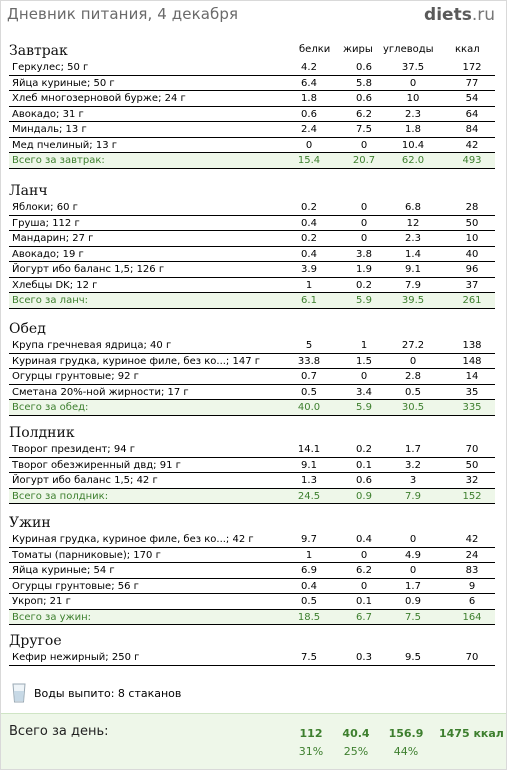 This screenshot has width=507, height=770. I want to click on food-row: Йогурт ибо баланс 1,5; 126 г 3.9 1.9 9.1 96, so click(252, 270).